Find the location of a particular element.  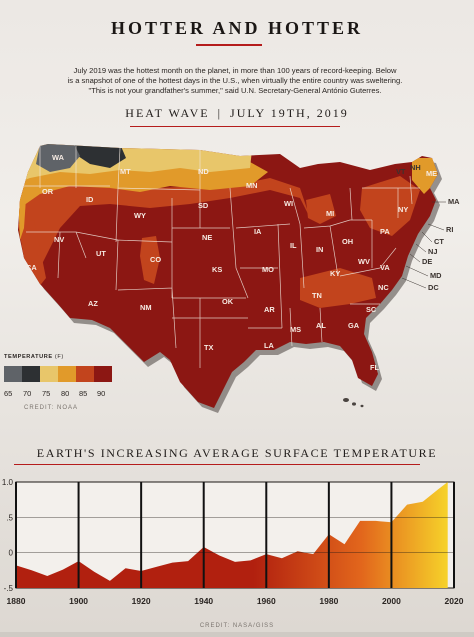

legend-unit: (F) is located at coordinates (59, 357).